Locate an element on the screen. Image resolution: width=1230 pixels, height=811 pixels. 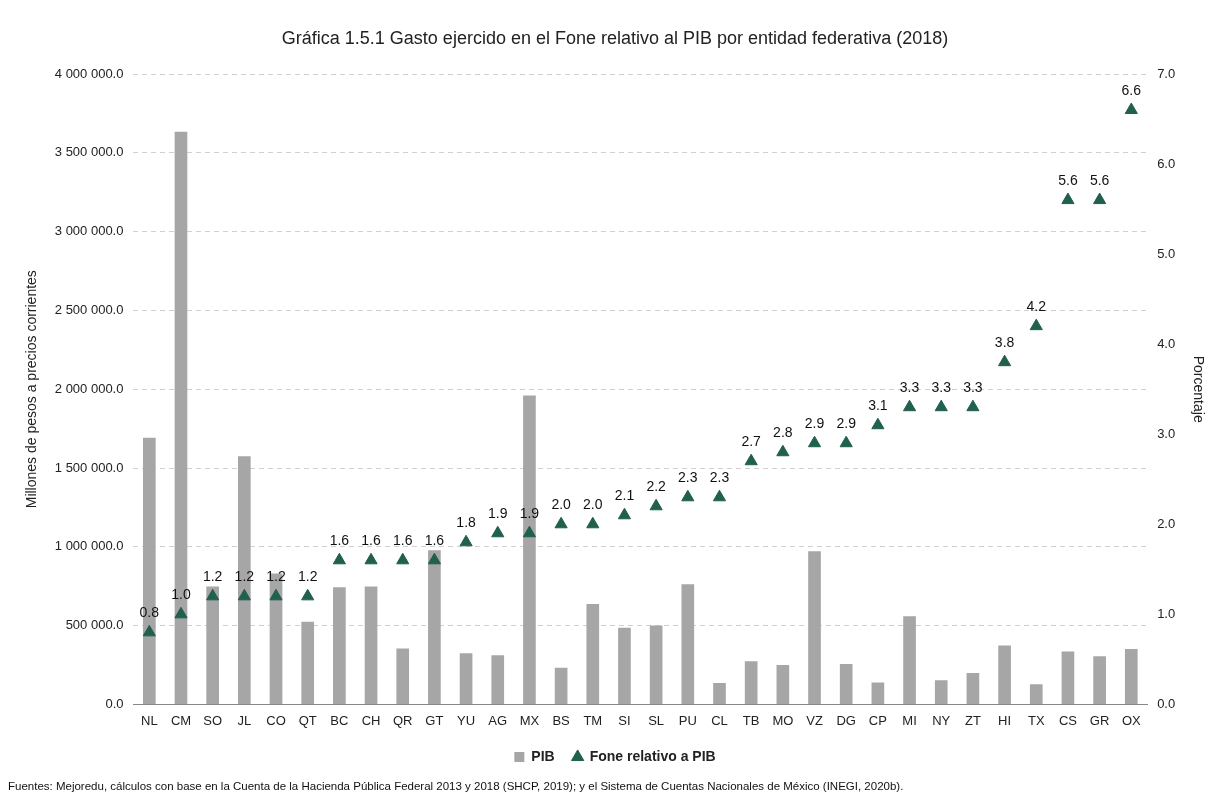
legend-label: PIB is located at coordinates (543, 755).